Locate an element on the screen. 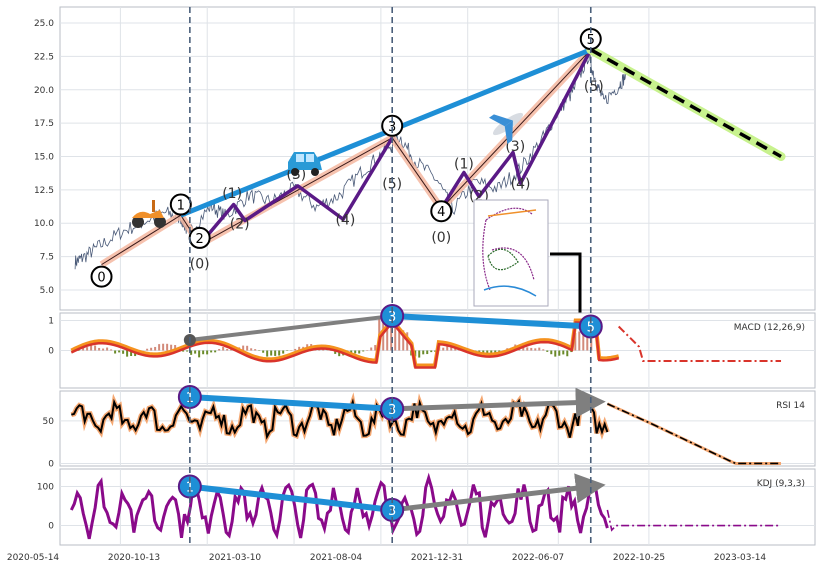 This screenshot has height=572, width=822. x-tick-label: 2020-10-13 is located at coordinates (134, 558).